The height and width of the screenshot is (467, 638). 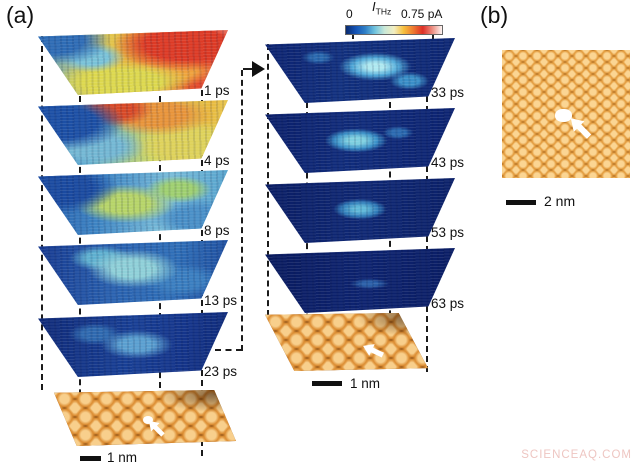 What do you see at coordinates (133, 272) in the screenshot?
I see `thz-map-13ps` at bounding box center [133, 272].